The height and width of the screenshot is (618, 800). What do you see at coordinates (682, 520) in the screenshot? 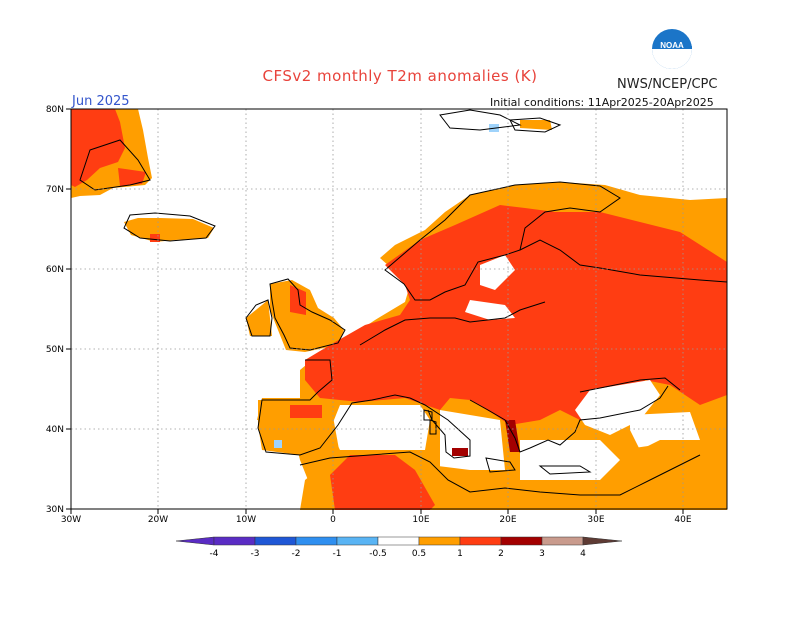
I see `lon-label: 40E` at bounding box center [682, 520].